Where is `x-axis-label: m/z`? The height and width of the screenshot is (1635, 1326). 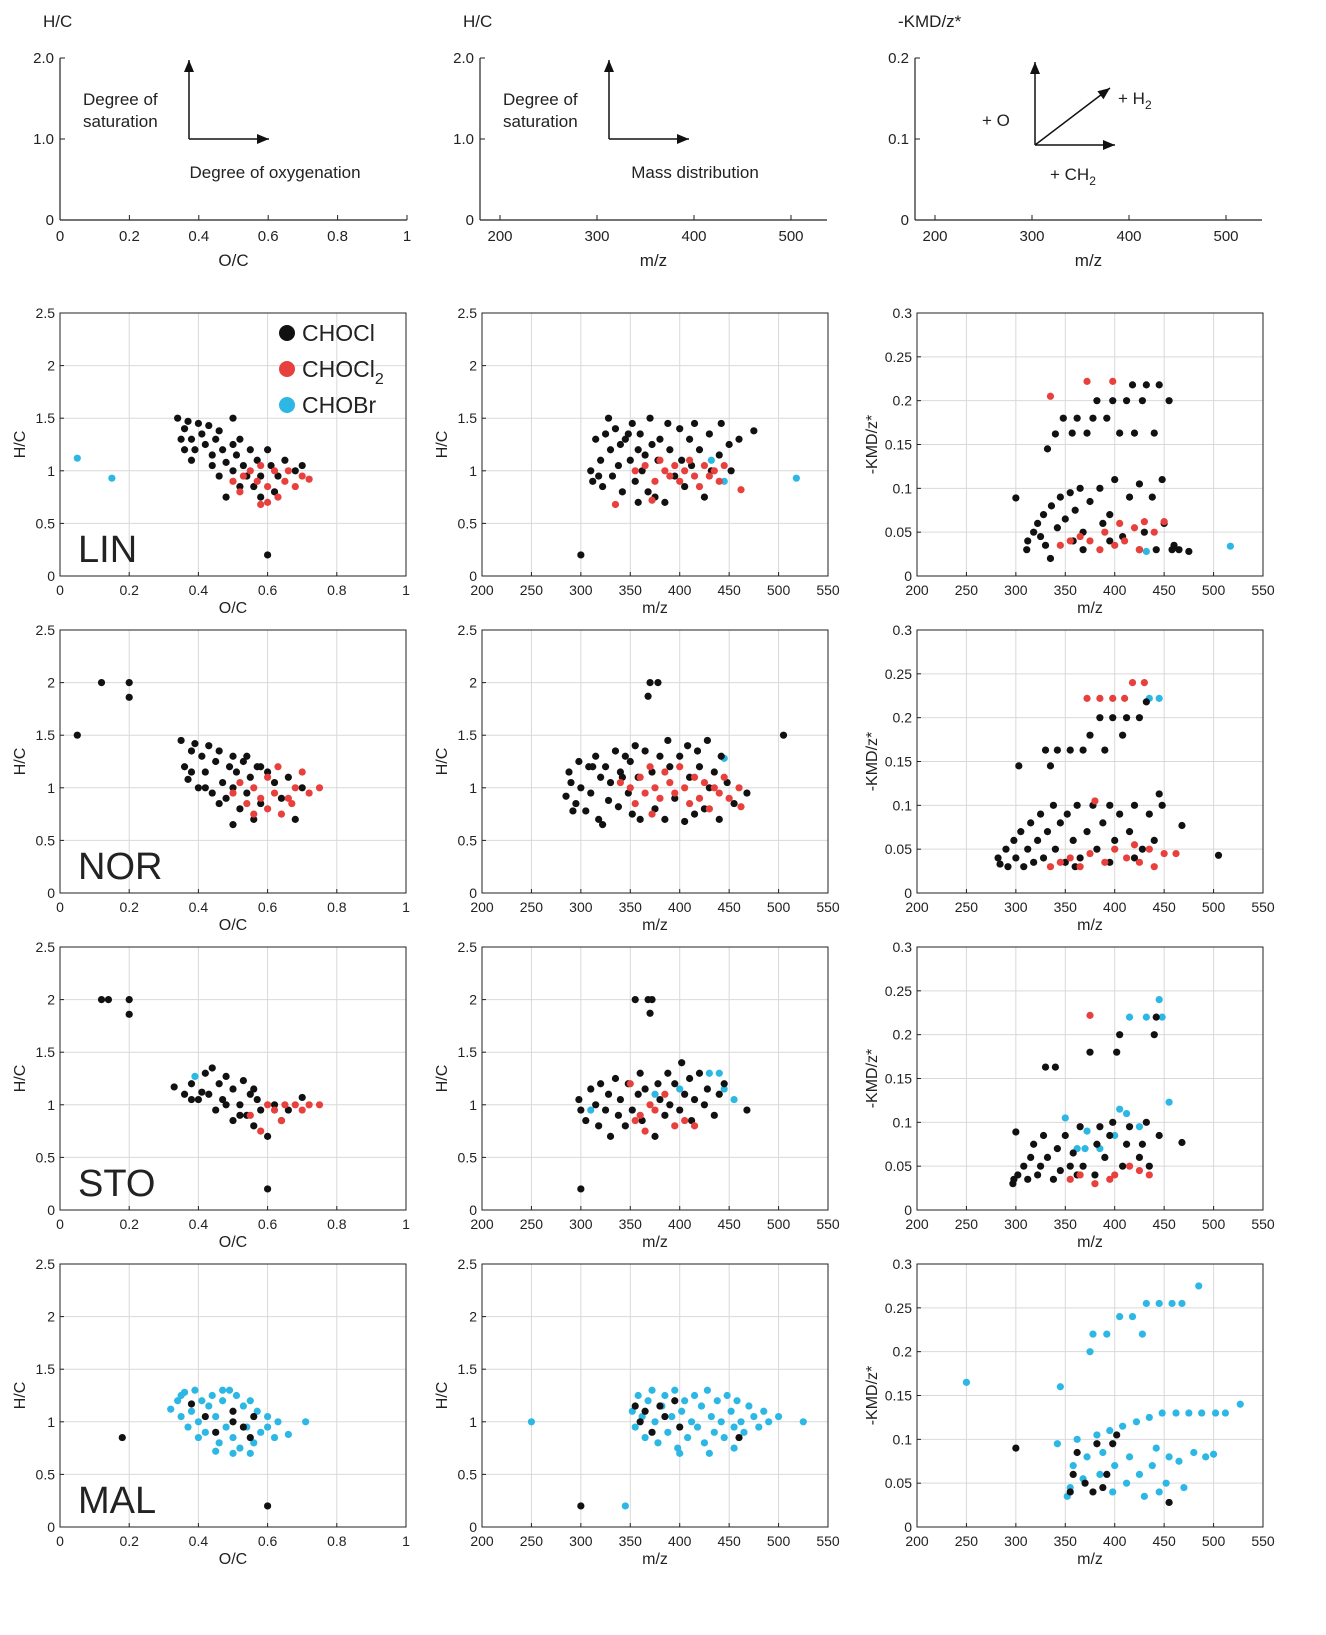
x-axis-label: m/z is located at coordinates (655, 608).